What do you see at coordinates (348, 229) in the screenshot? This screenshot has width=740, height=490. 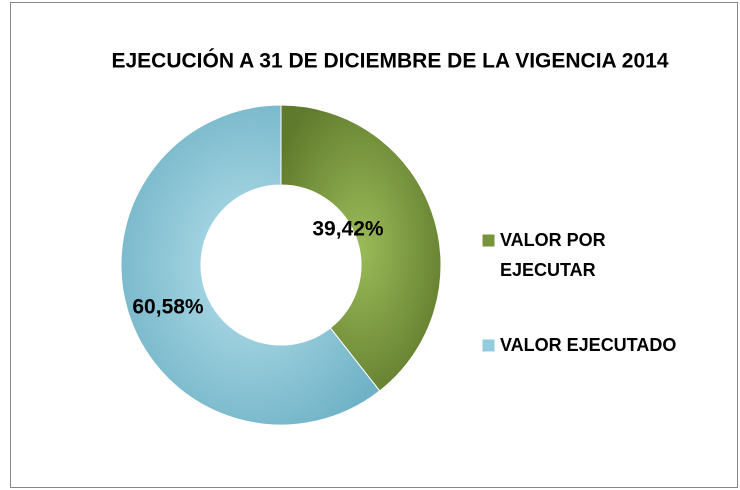 I see `data-label: 39,42%` at bounding box center [348, 229].